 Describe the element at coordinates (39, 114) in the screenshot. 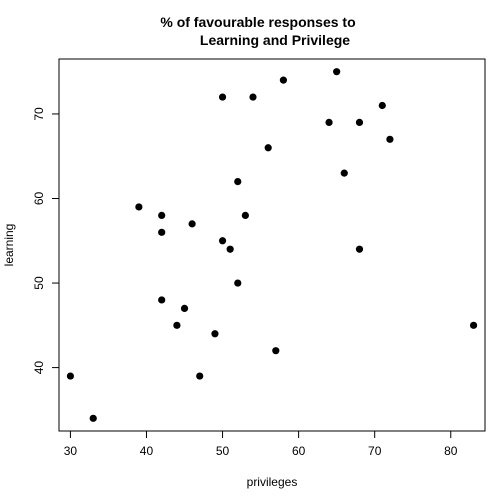

I see `y-tick-label: 70` at that location.